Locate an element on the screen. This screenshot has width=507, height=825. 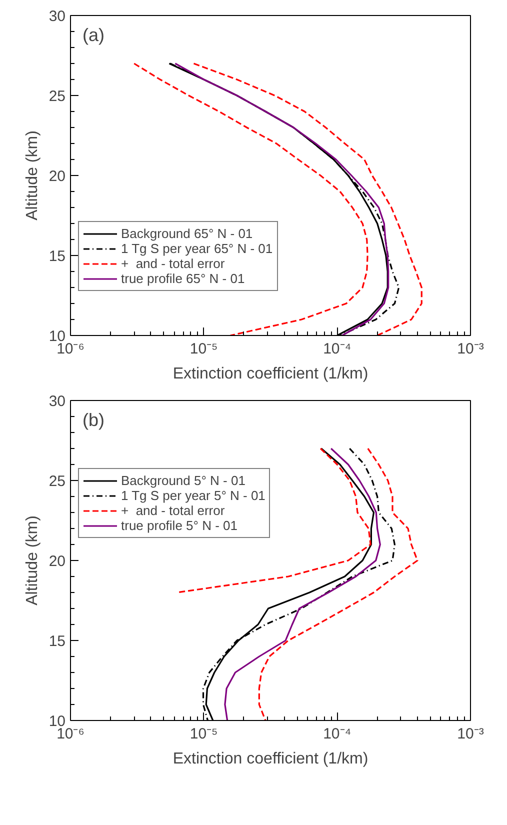
legend-label: true profile 5° N - 01 is located at coordinates (179, 525).